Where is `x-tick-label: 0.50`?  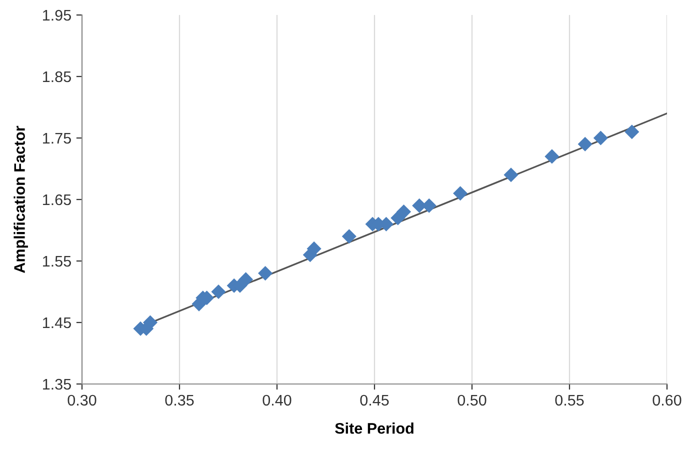 x-tick-label: 0.50 is located at coordinates (472, 400).